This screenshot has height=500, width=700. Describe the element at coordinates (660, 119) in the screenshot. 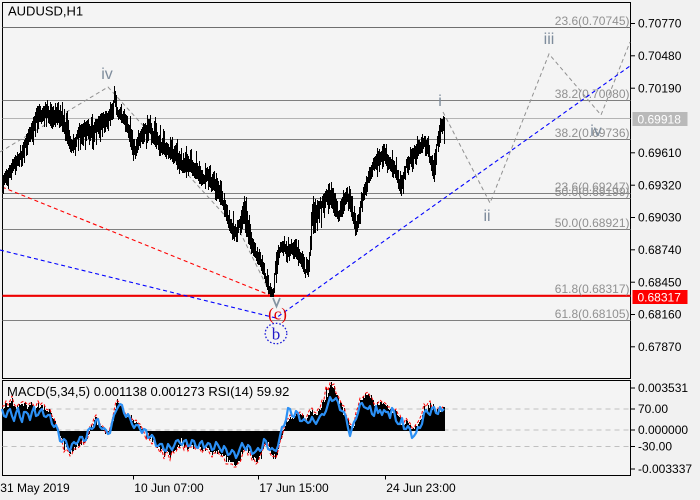

I see `svg-text: 0.69918` at that location.